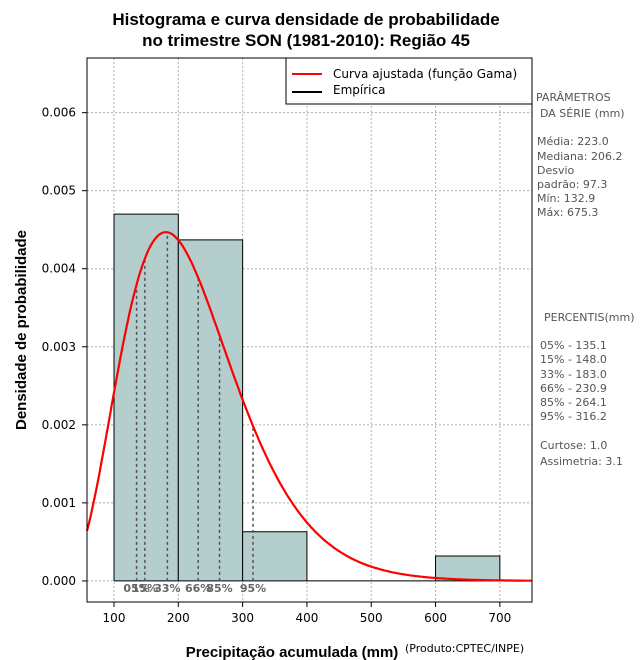 The height and width of the screenshot is (660, 640). Describe the element at coordinates (292, 652) in the screenshot. I see `x-axis-label: Precipitação acumulada (mm)` at that location.